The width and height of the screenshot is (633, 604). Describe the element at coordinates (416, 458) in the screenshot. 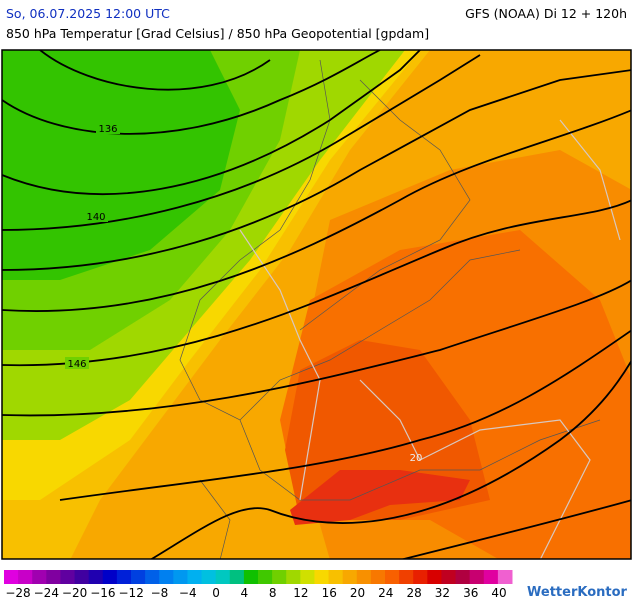

I see `isotherm-label: 20` at that location.